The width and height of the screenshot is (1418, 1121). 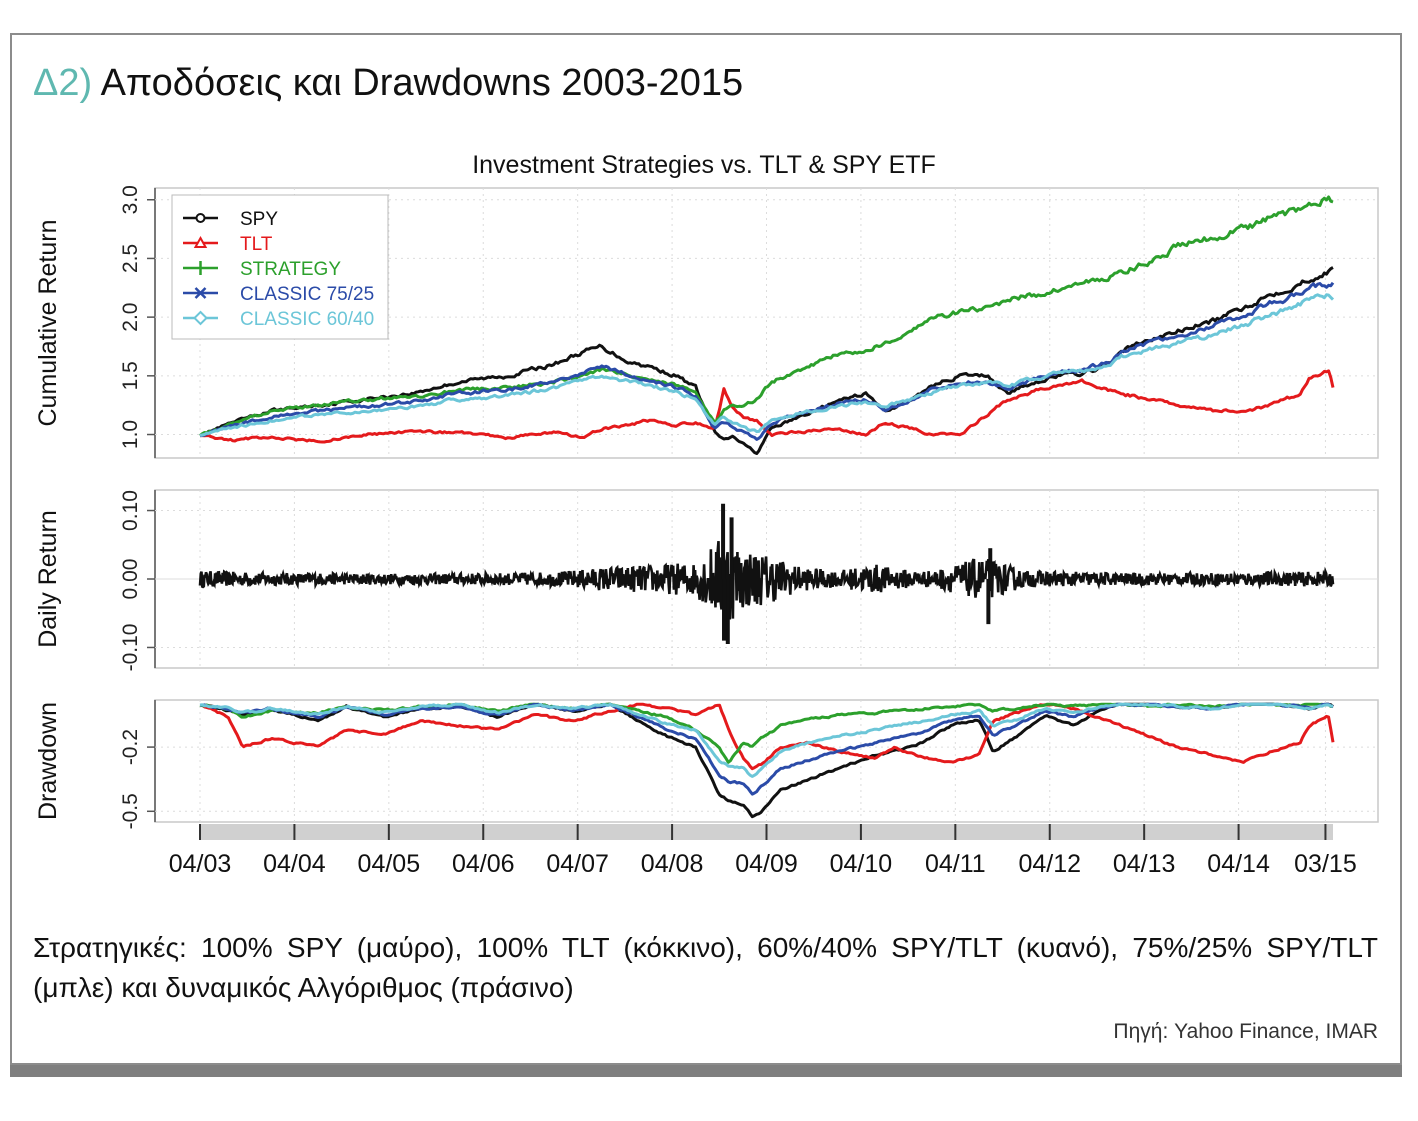 I want to click on legend-label: SPY, so click(x=259, y=219).